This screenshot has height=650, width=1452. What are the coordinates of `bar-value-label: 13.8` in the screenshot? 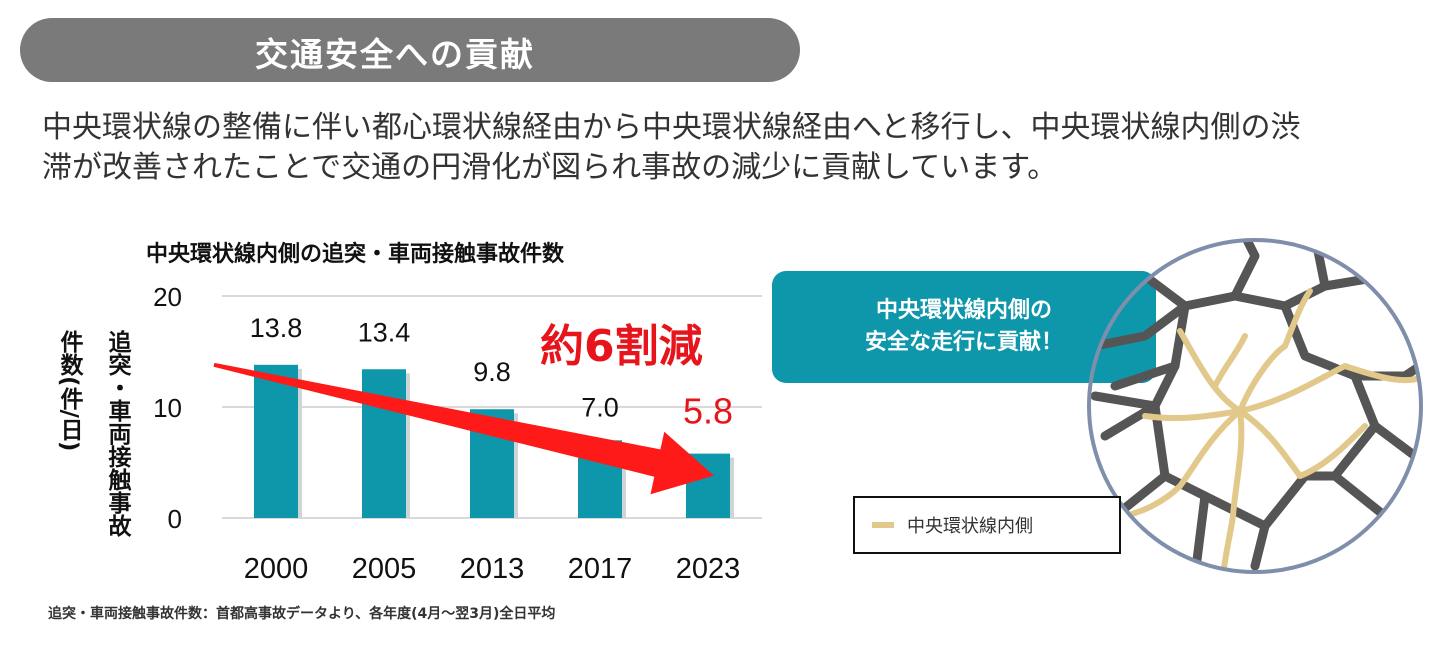 It's located at (276, 328).